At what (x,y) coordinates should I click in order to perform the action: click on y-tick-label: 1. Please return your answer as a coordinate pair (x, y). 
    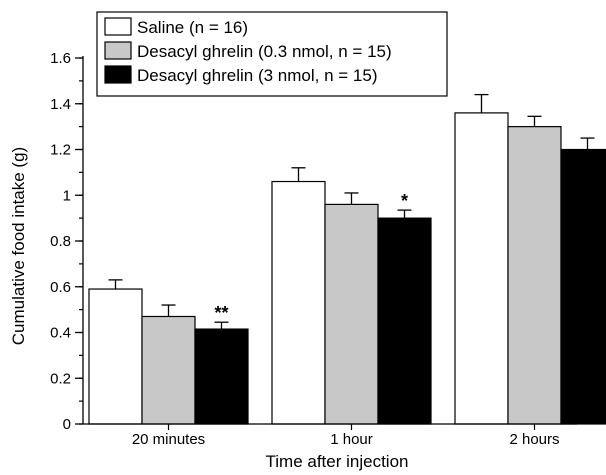
    Looking at the image, I should click on (67, 195).